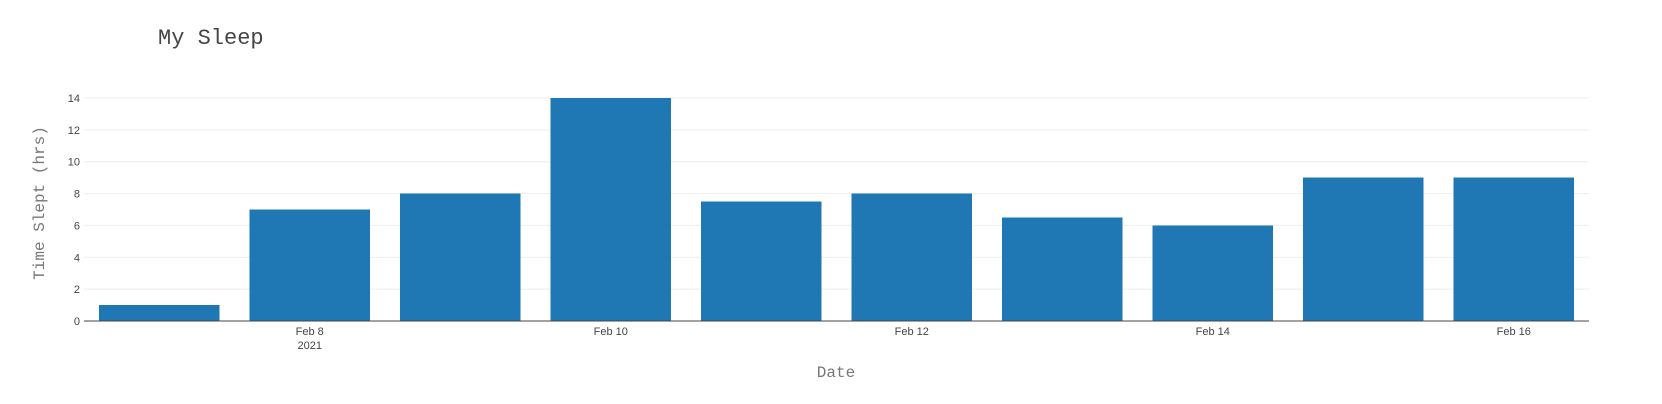  What do you see at coordinates (912, 332) in the screenshot?
I see `x-tick-label: Feb 12` at bounding box center [912, 332].